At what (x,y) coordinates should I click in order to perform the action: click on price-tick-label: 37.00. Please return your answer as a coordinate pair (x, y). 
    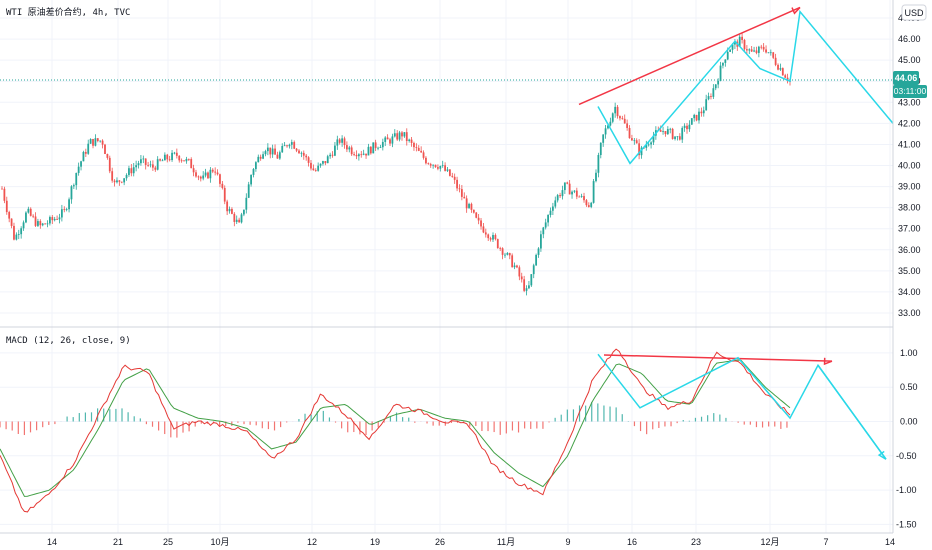
    Looking at the image, I should click on (909, 229).